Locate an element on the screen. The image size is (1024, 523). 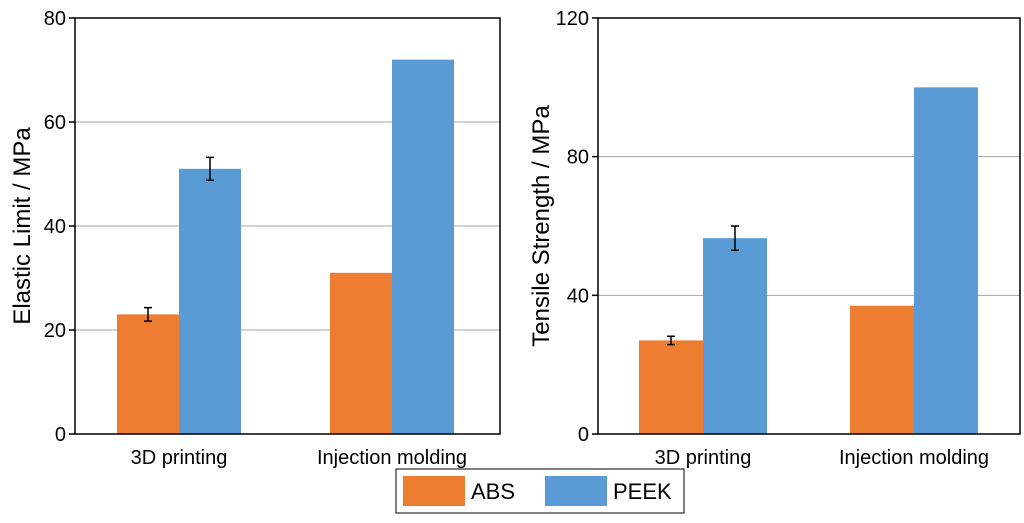
legend-label-abs: ABS is located at coordinates (493, 491).